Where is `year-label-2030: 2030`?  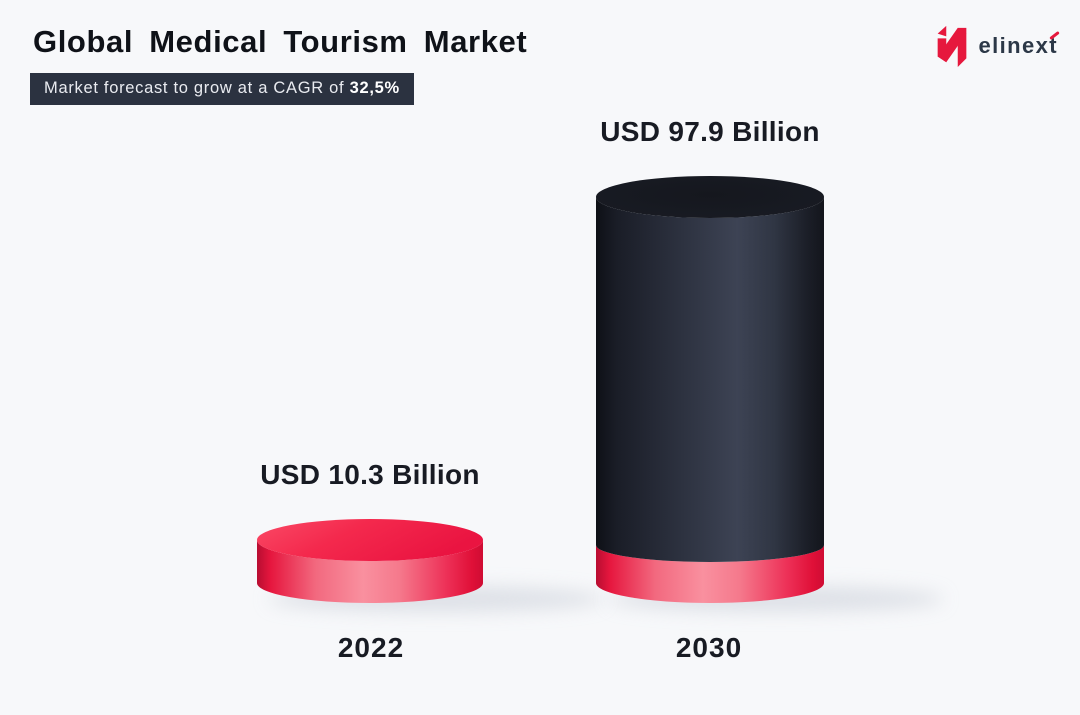
year-label-2030: 2030 is located at coordinates (709, 647).